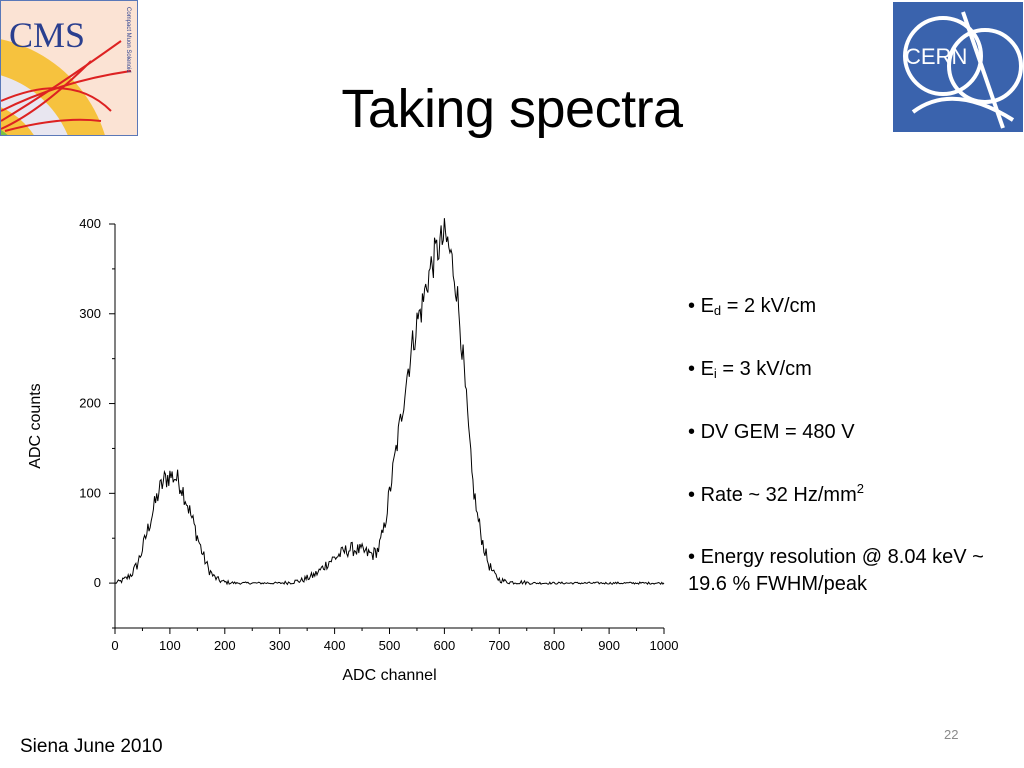 This screenshot has width=1024, height=768. Describe the element at coordinates (664, 645) in the screenshot. I see `x-tick-label: 1000` at that location.